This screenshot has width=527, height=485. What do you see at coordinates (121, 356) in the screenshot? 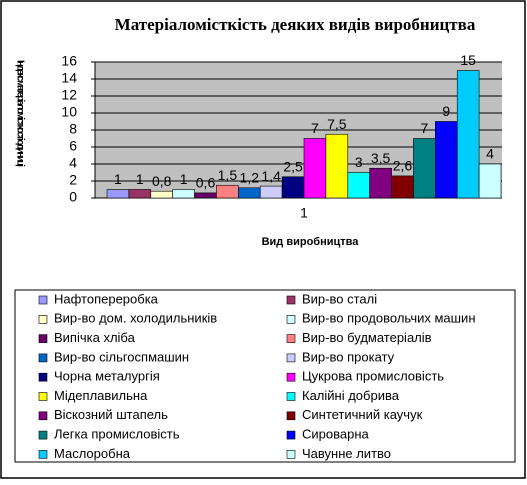
I see `legend-label: Вир-во сільгоспмашин` at bounding box center [121, 356].